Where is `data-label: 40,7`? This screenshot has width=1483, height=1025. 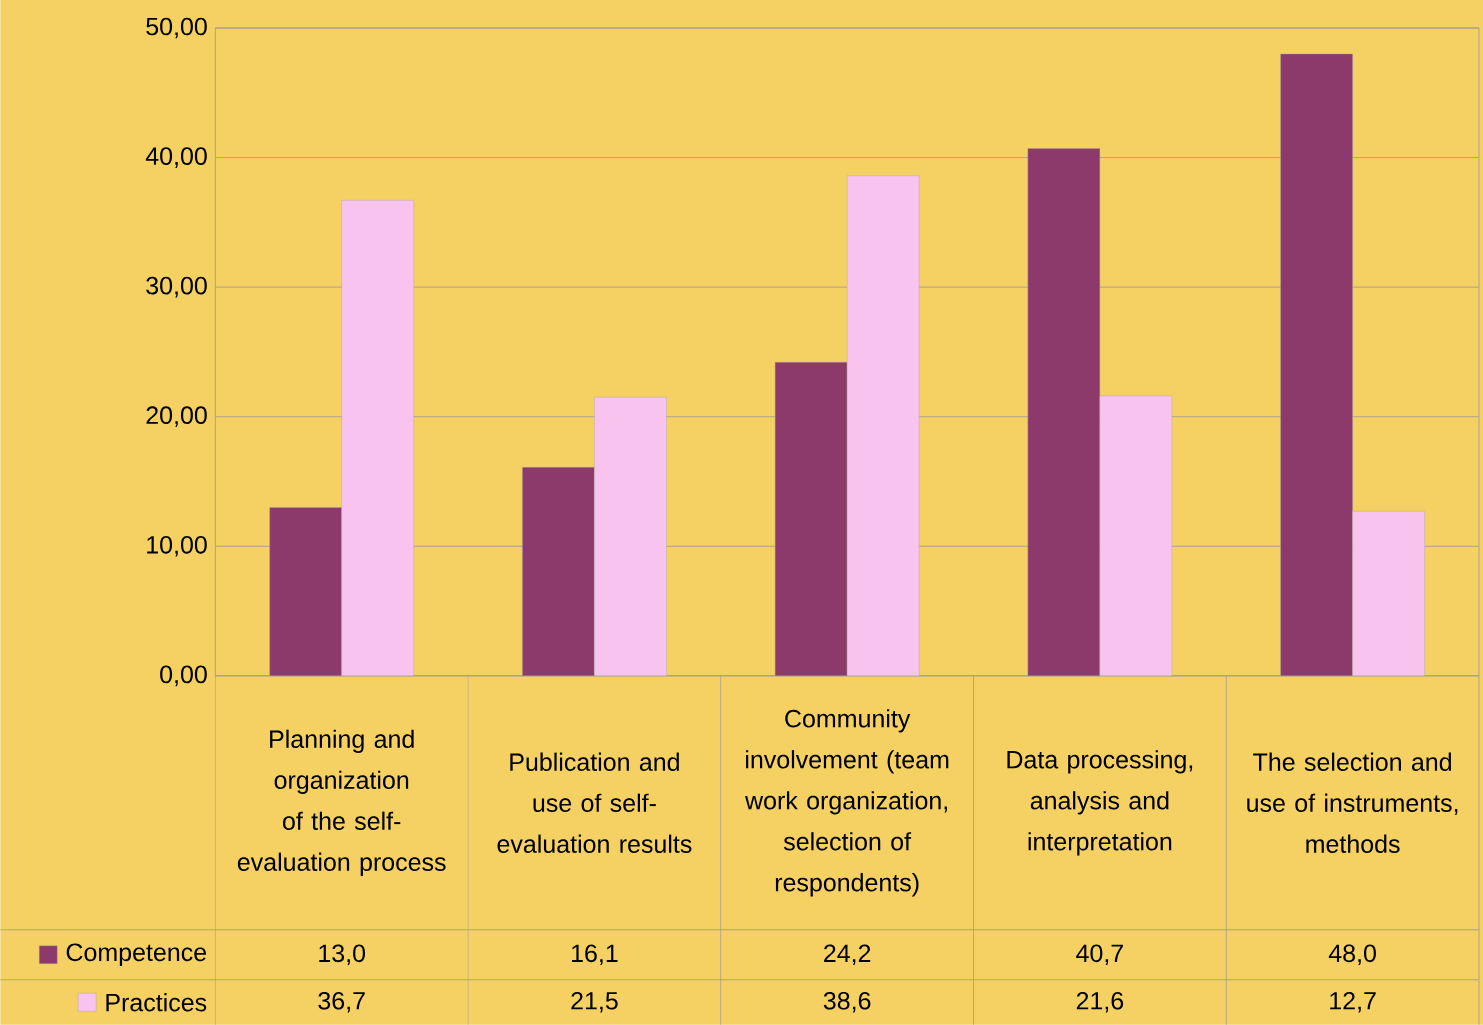 data-label: 40,7 is located at coordinates (1099, 955).